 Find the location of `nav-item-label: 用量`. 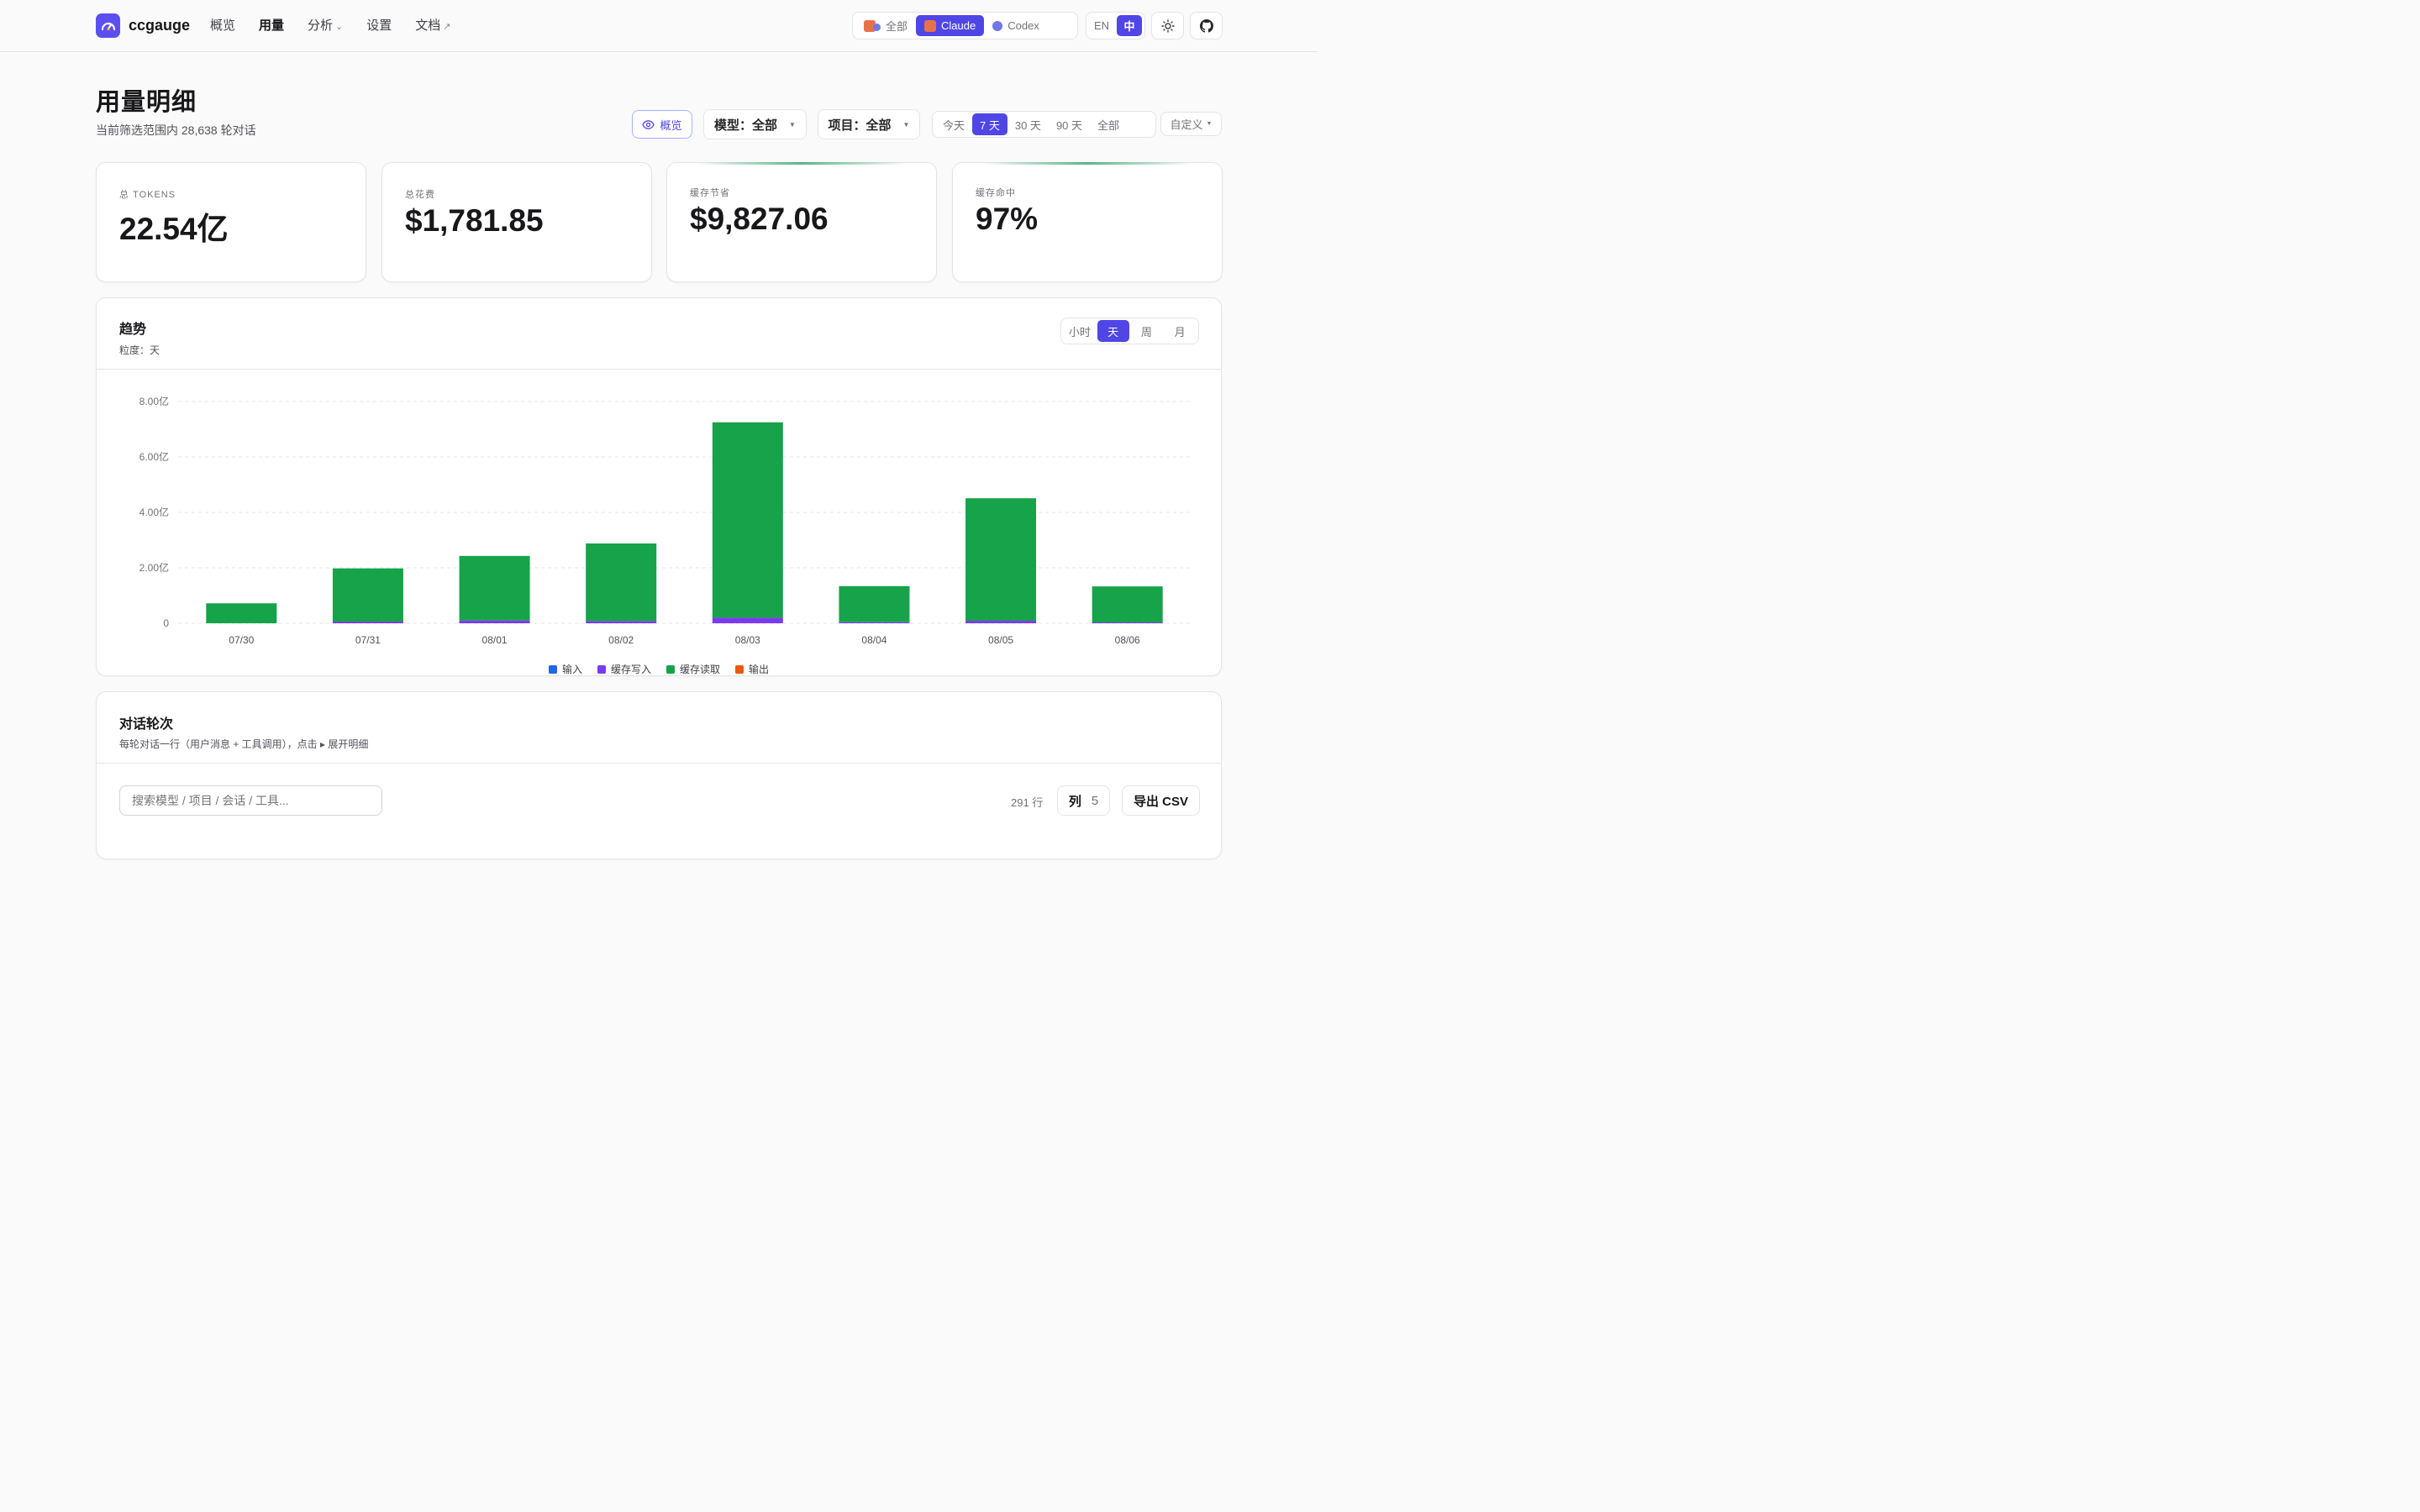

nav-item-label: 用量 is located at coordinates (272, 25).